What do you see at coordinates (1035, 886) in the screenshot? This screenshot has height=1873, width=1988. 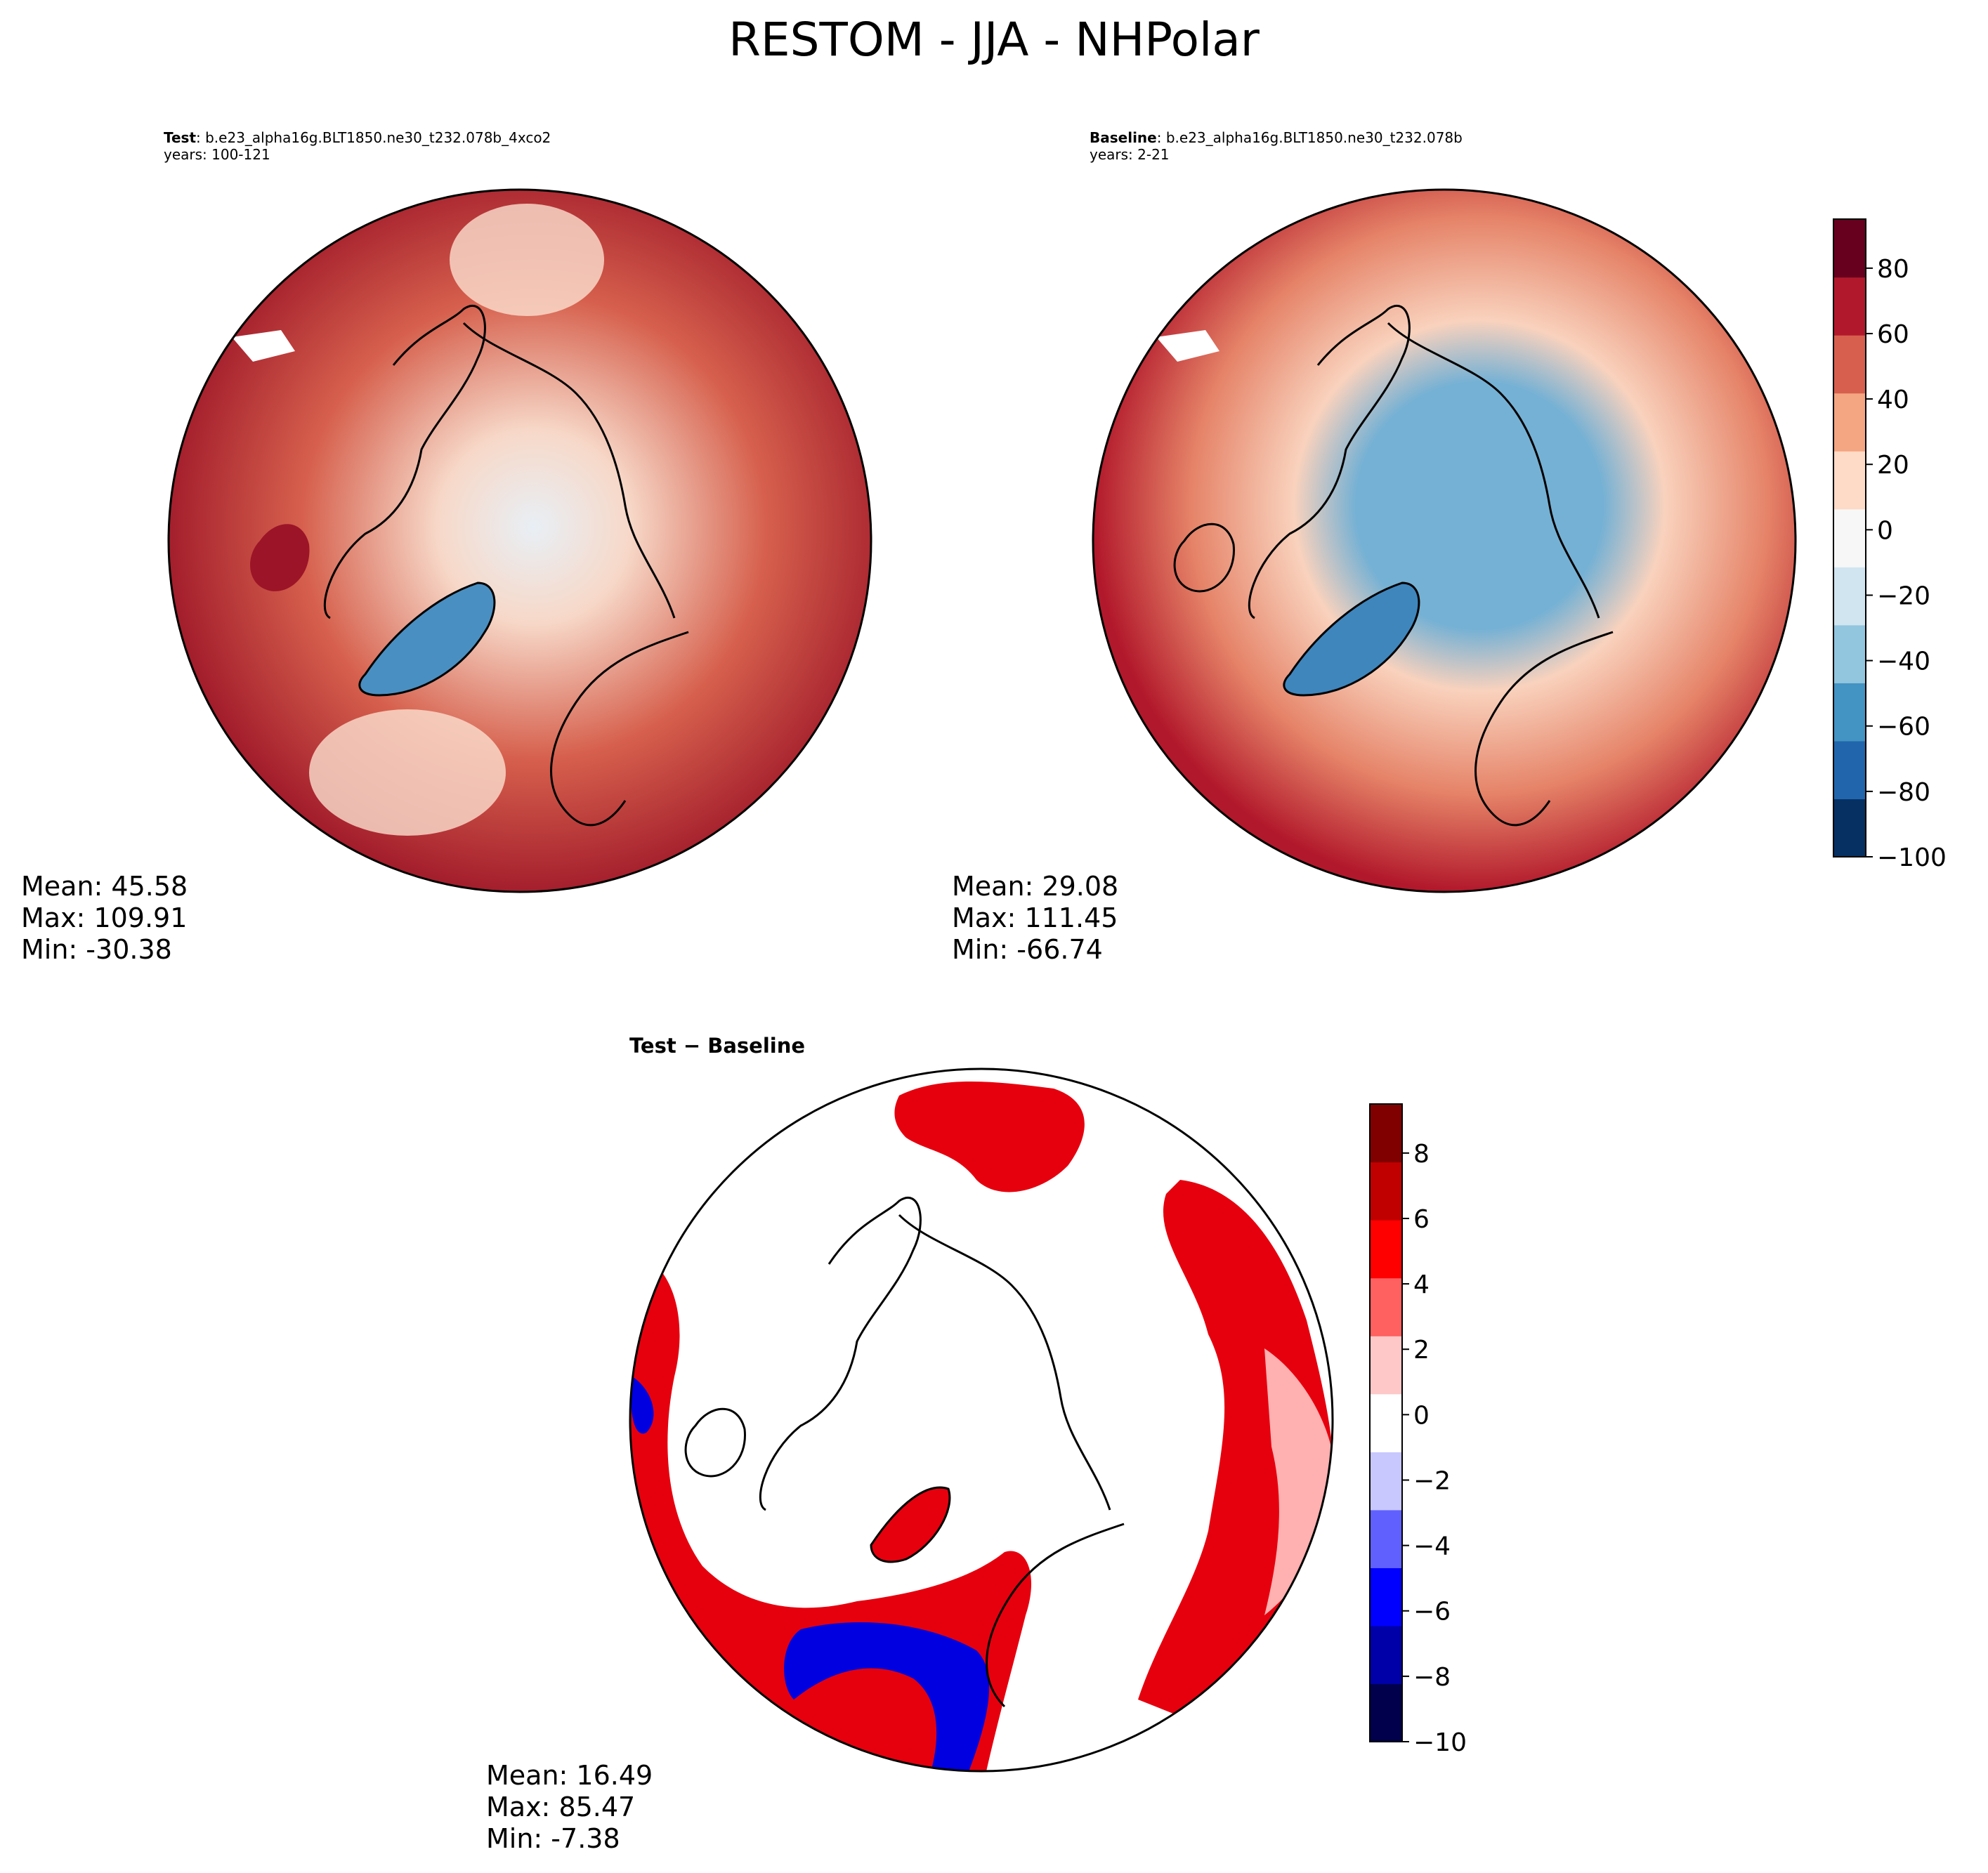 I see `baseline-mean: Mean: 29.08` at bounding box center [1035, 886].